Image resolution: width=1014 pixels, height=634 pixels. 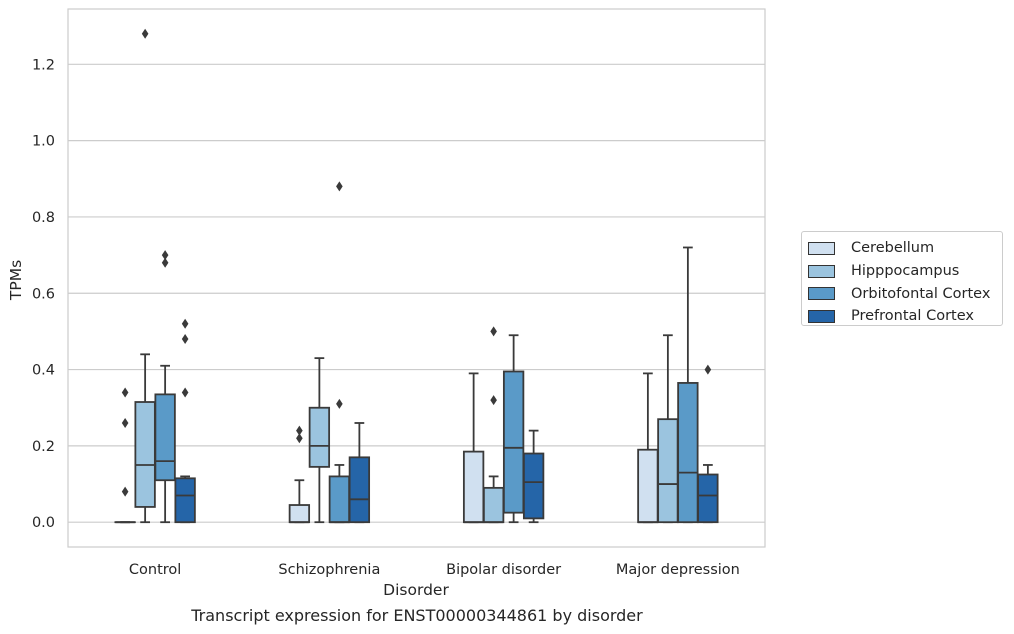 I want to click on legend-item: Prefrontal Cortex, so click(x=905, y=316).